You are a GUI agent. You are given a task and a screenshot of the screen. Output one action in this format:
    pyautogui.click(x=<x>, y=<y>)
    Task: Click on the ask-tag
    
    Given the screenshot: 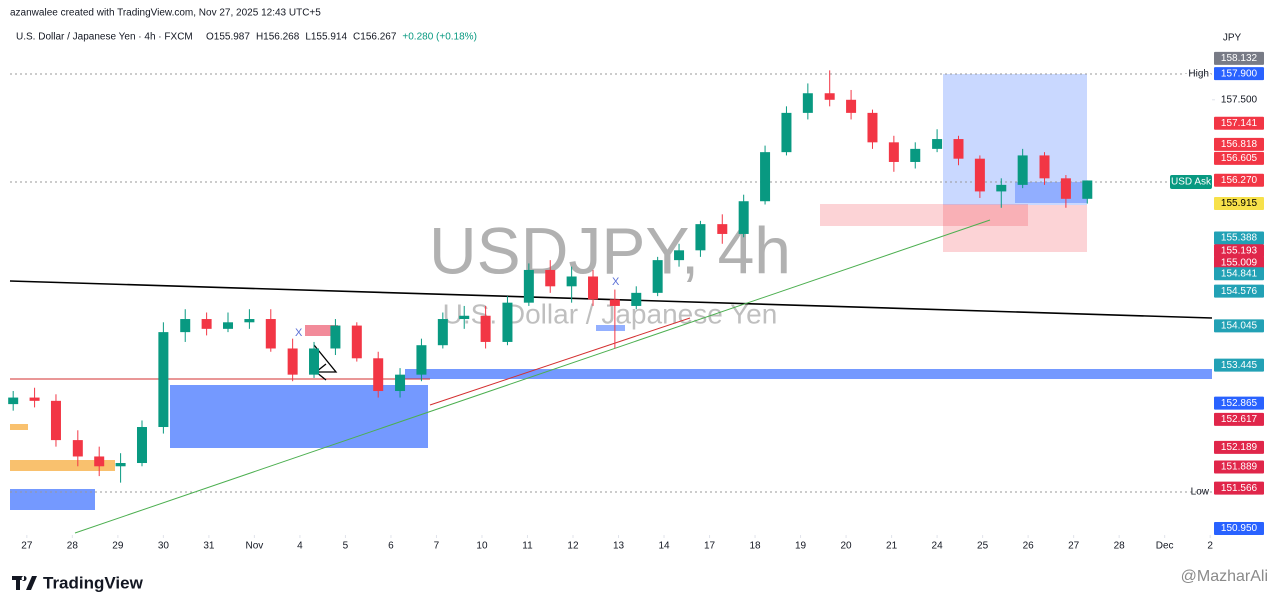 What is the action you would take?
    pyautogui.click(x=1191, y=182)
    